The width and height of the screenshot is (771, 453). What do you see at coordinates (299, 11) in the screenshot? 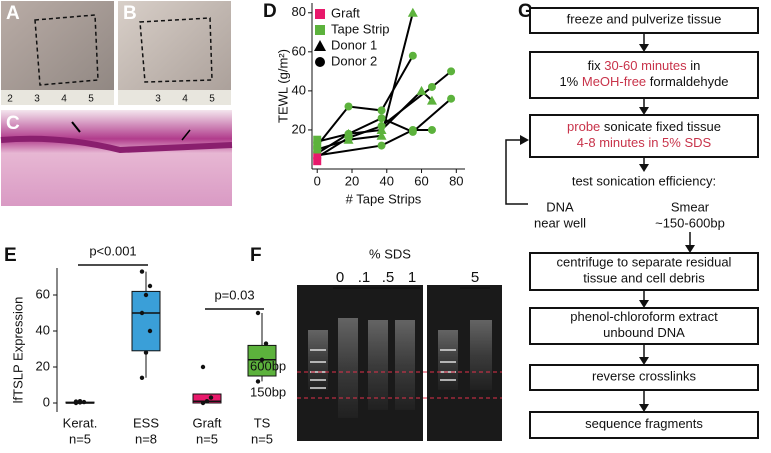
I see `y-tick-label: 80` at bounding box center [299, 11].